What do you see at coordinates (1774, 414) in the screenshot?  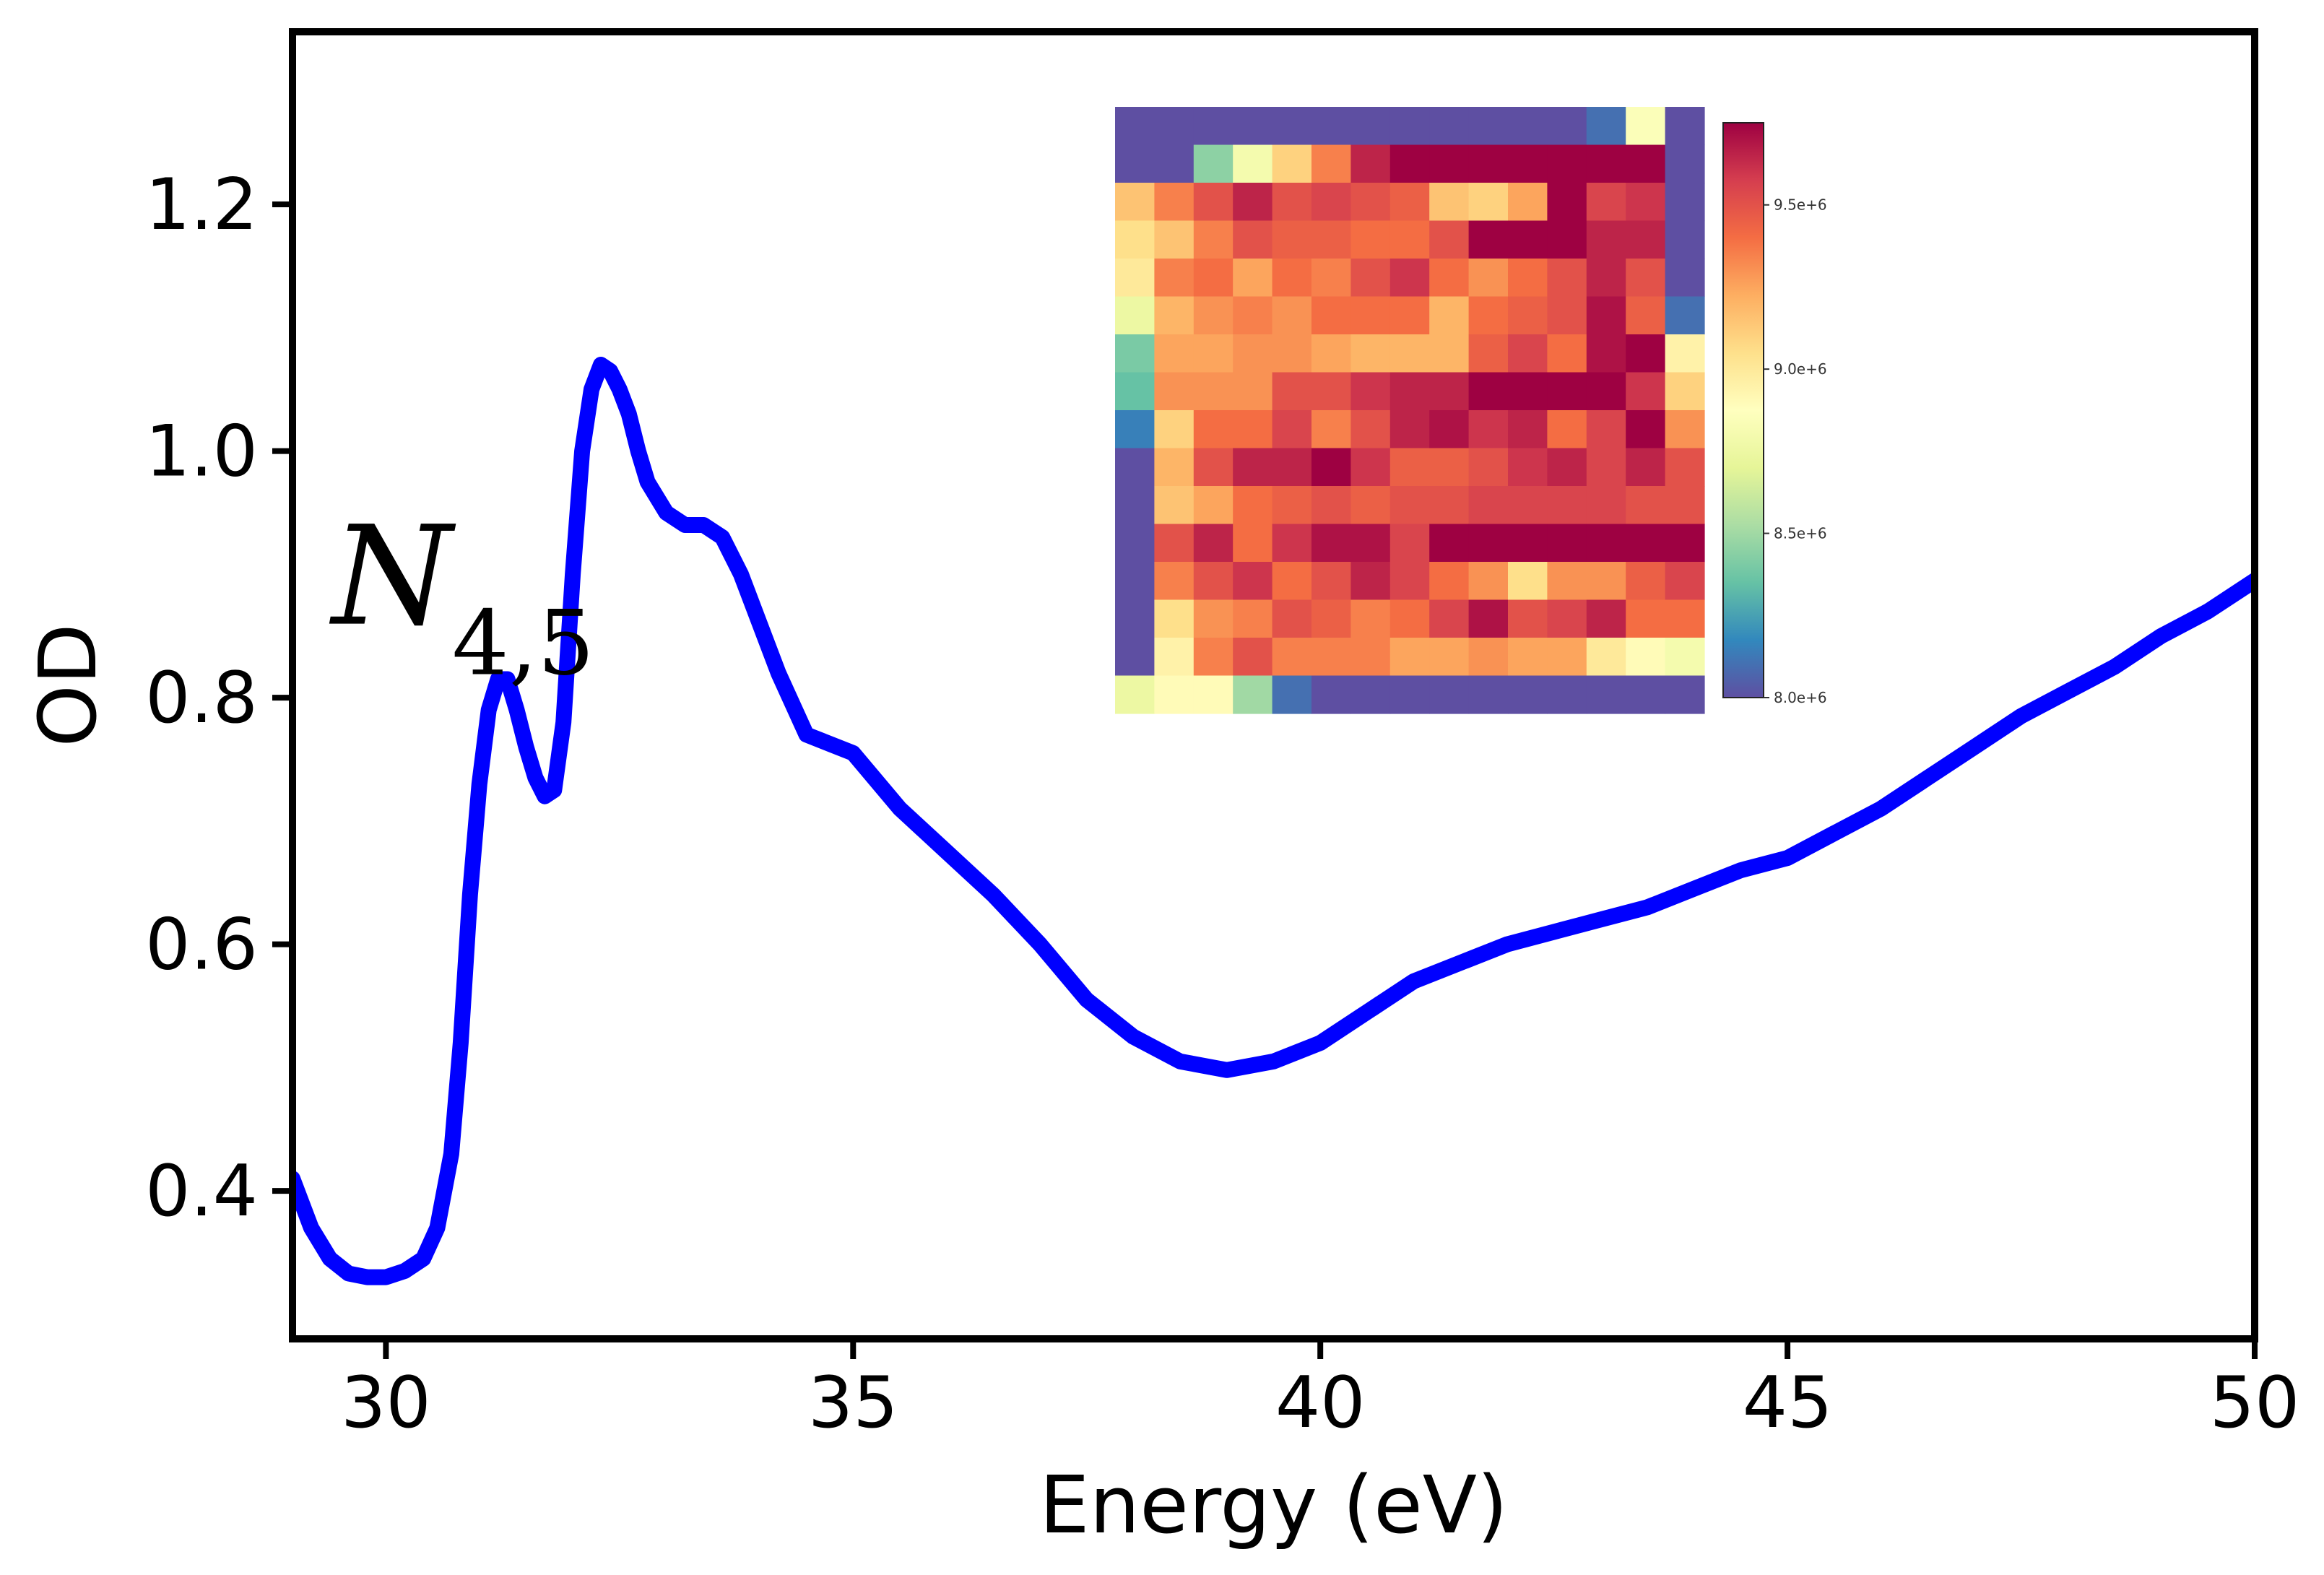 I see `inset-colorbar: 8.0e+6 8.5e+6 9.0e+6 9.5e+6` at bounding box center [1774, 414].